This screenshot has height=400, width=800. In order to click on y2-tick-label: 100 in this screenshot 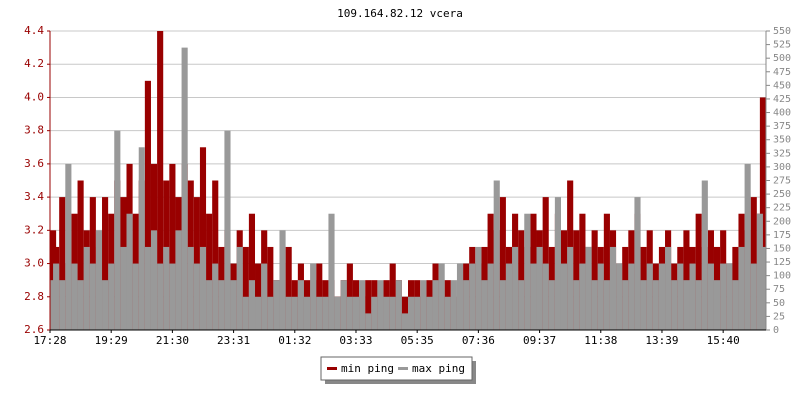, I will do `click(782, 276)`.